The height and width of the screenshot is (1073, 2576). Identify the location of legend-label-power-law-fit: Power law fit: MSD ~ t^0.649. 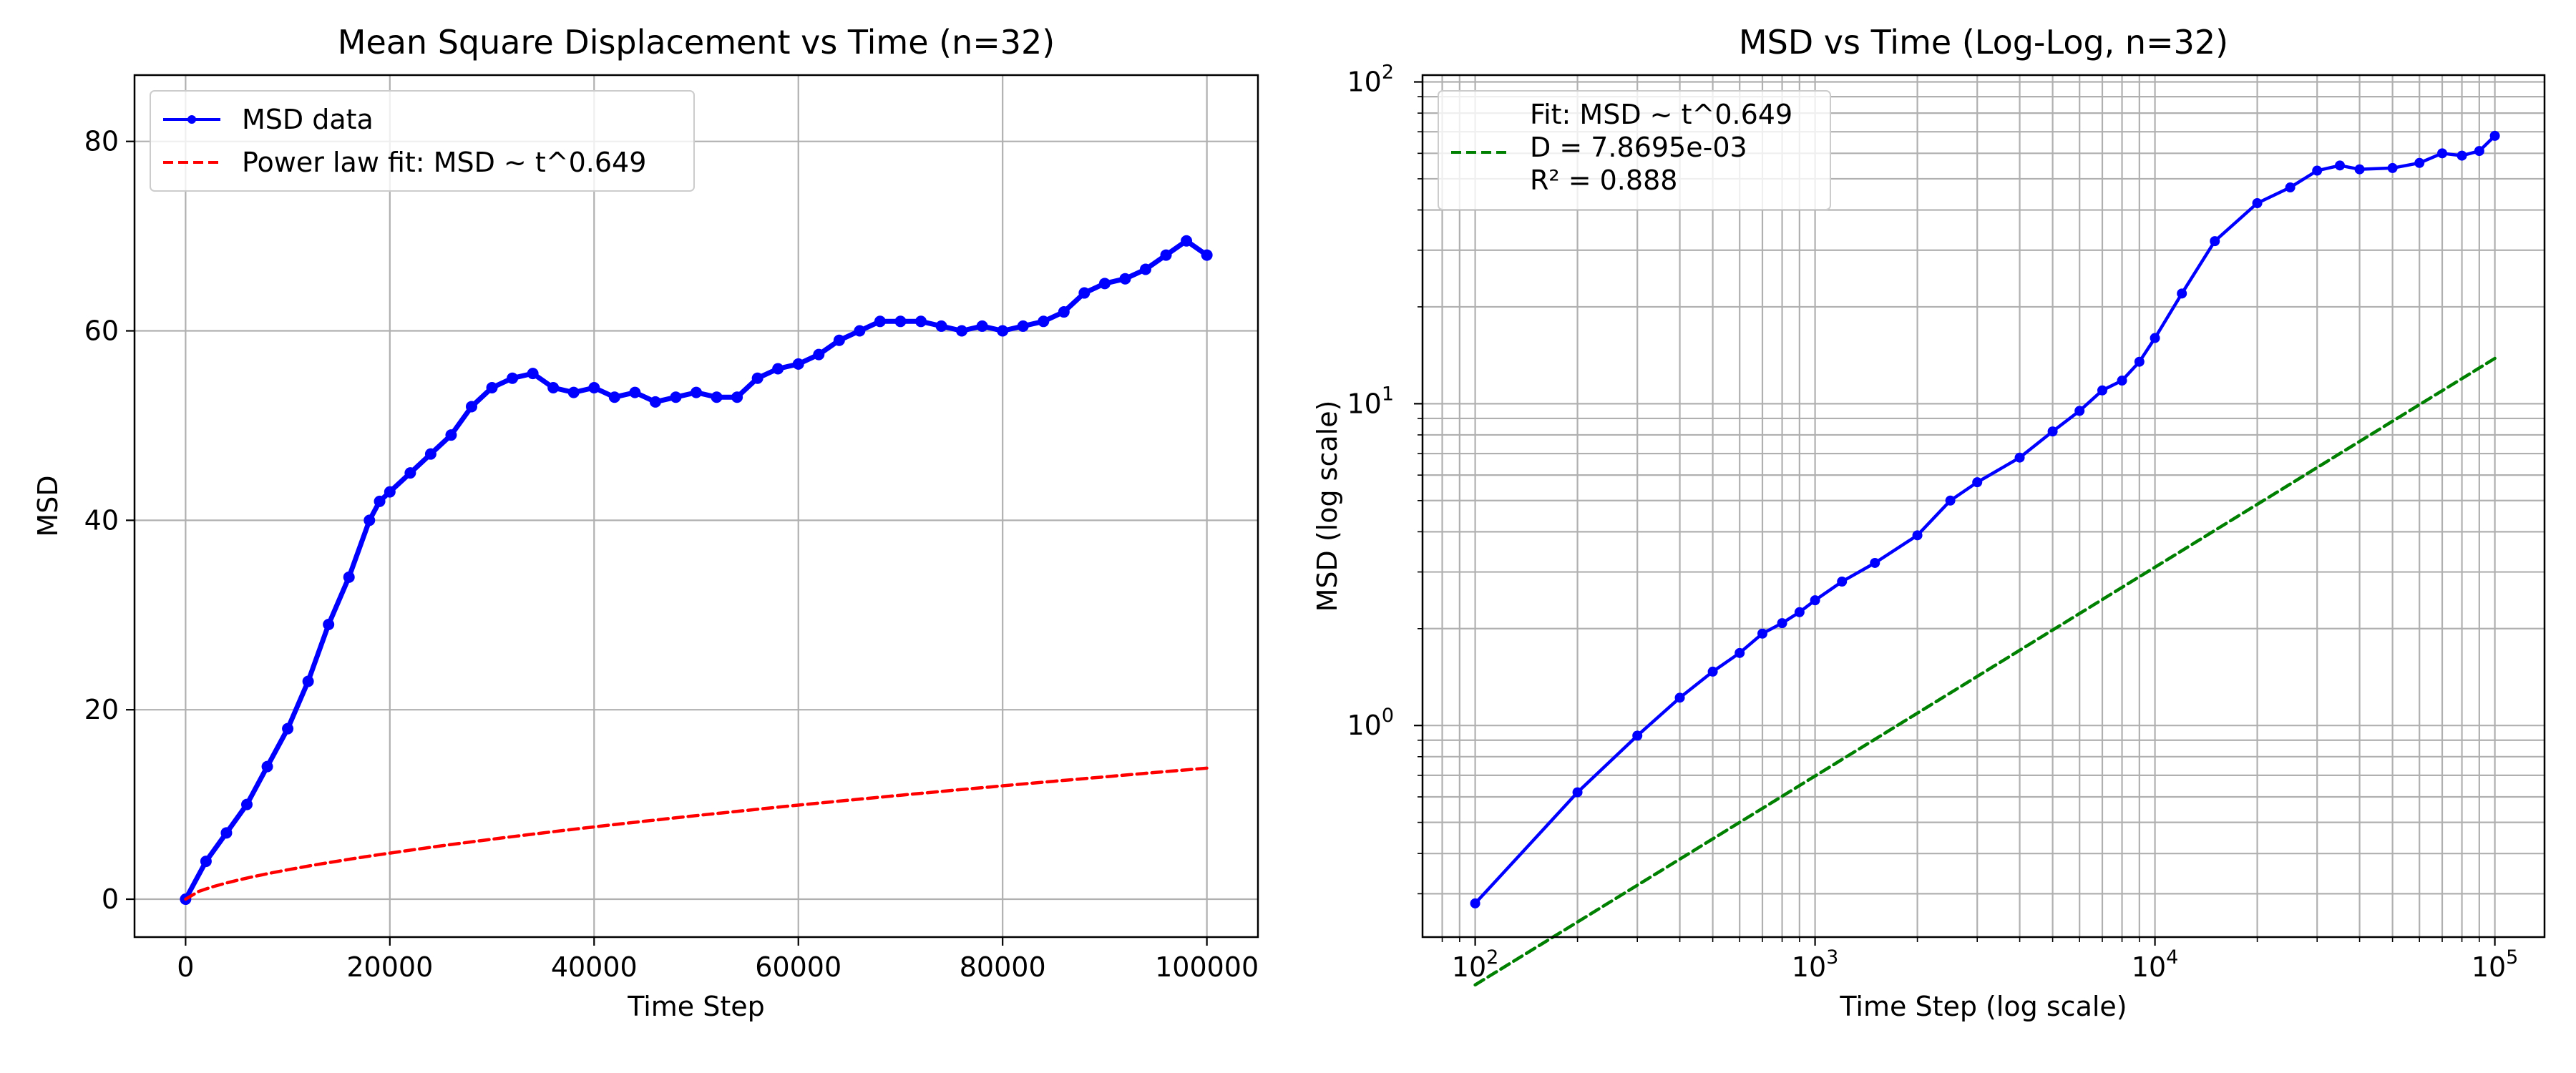
(444, 162).